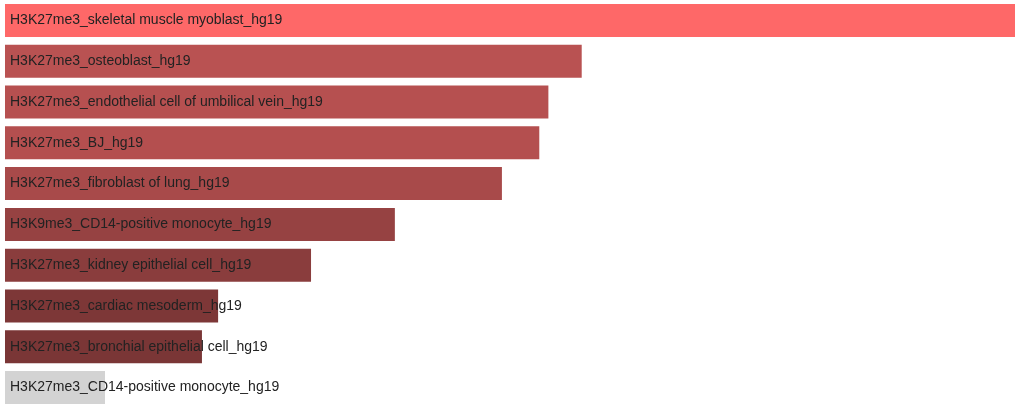 Image resolution: width=1017 pixels, height=408 pixels. What do you see at coordinates (145, 386) in the screenshot?
I see `y-tick-label: H3K27me3_CD14-positive monocyte_hg19` at bounding box center [145, 386].